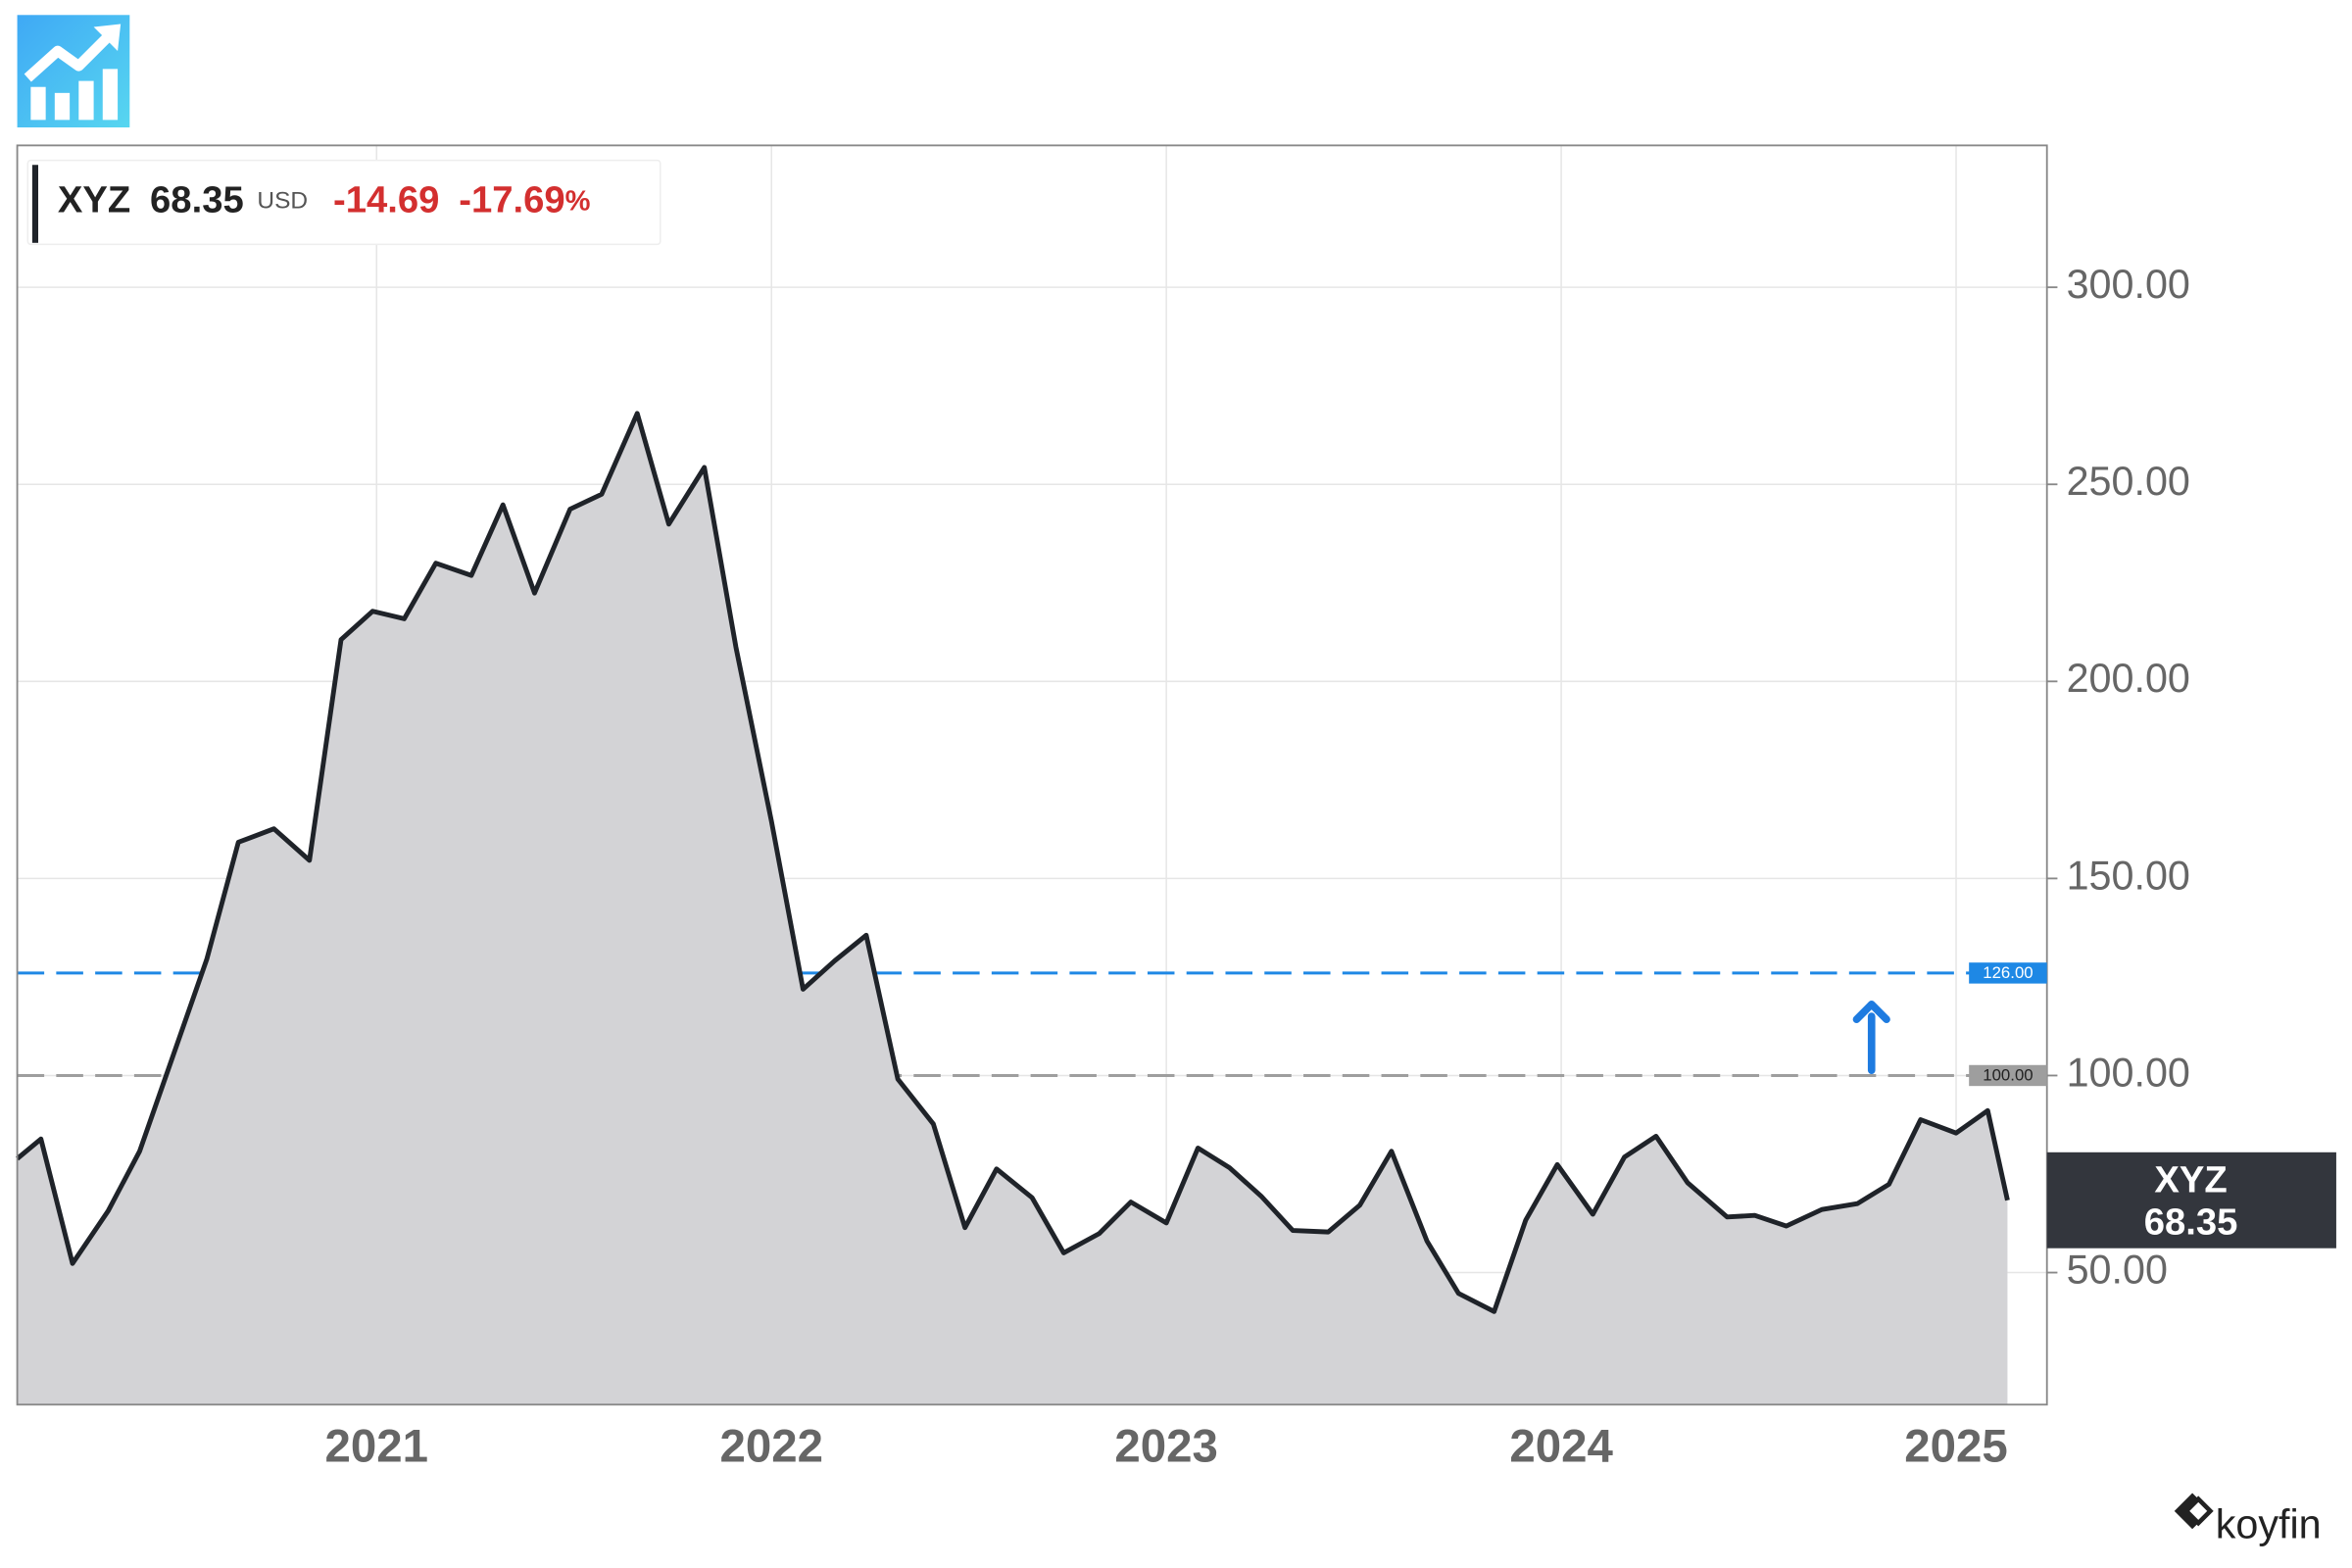 The height and width of the screenshot is (1568, 2352). Describe the element at coordinates (73, 71) in the screenshot. I see `app-logo` at that location.